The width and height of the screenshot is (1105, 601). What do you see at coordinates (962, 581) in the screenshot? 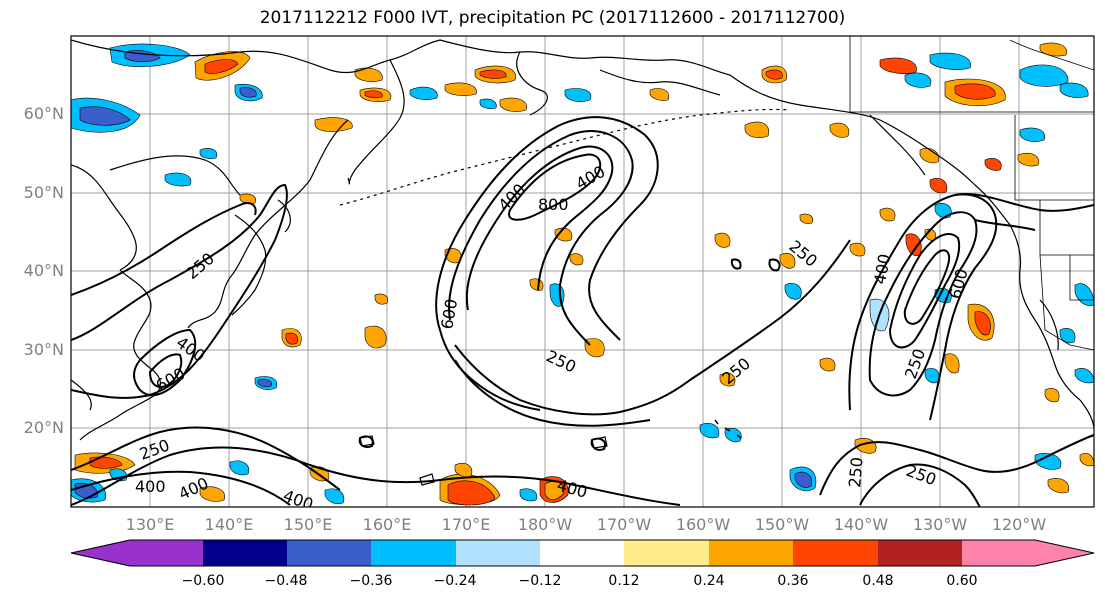
I see `colorbar-tick: 0.60` at bounding box center [962, 581].